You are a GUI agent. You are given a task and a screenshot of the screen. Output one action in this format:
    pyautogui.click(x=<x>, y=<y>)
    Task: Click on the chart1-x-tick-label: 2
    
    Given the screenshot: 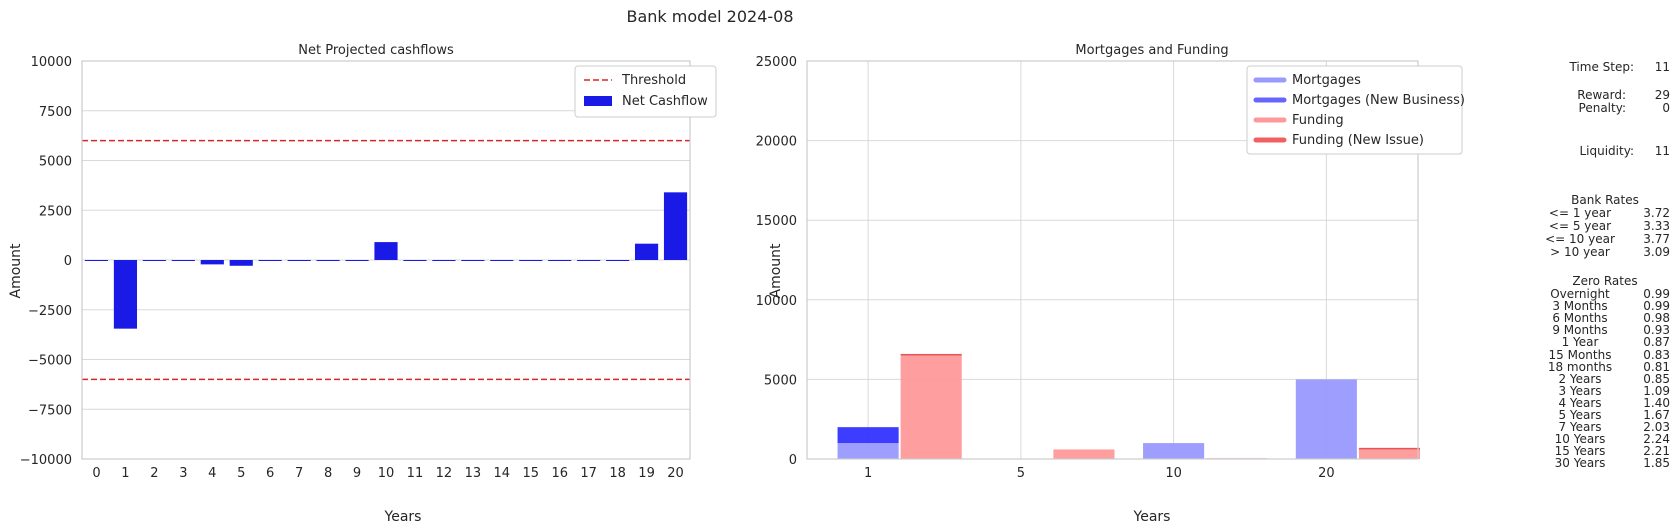 What is the action you would take?
    pyautogui.click(x=154, y=473)
    